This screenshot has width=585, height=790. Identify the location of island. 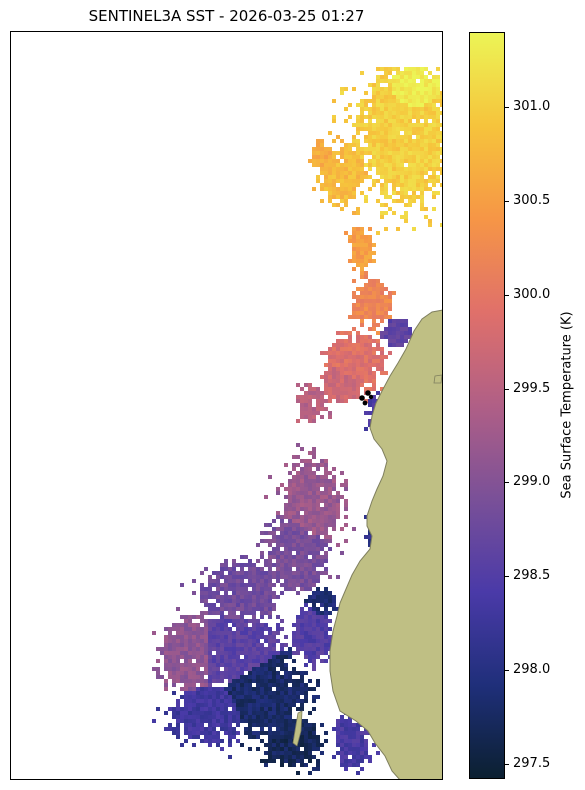
(297, 728).